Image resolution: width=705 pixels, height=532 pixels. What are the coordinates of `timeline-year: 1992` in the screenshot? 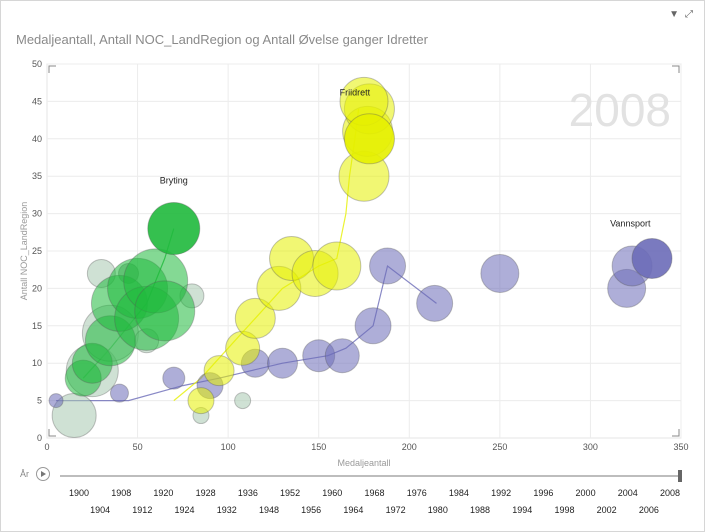 It's located at (501, 493).